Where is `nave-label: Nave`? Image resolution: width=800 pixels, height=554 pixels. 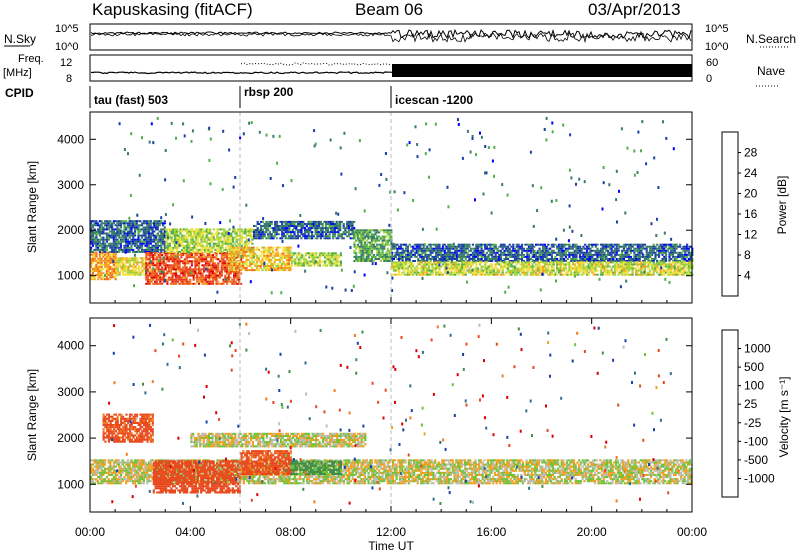
nave-label: Nave is located at coordinates (771, 71).